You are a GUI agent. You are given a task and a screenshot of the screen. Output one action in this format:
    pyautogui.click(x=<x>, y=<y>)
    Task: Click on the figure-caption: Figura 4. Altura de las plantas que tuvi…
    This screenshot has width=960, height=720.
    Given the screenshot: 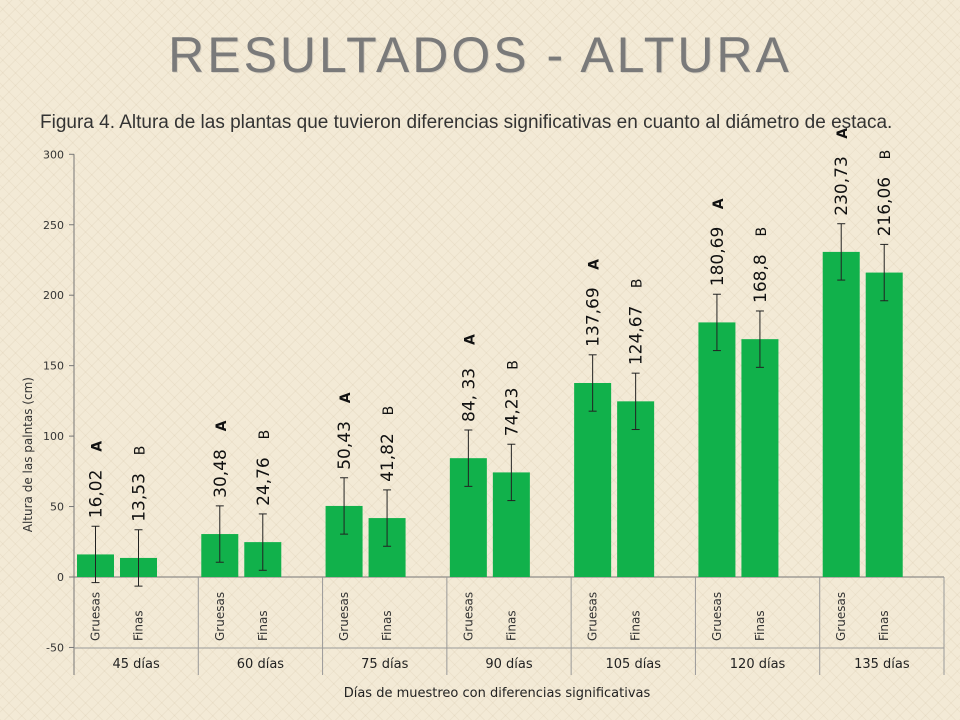 What is the action you would take?
    pyautogui.click(x=466, y=122)
    